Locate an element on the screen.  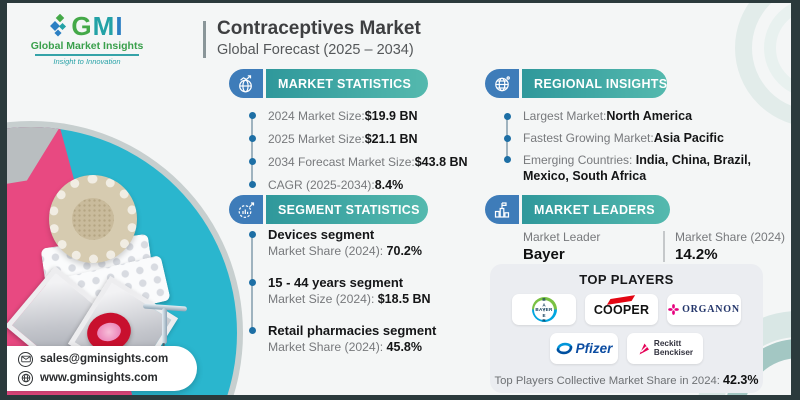
region-row: Fastest Growing Market: Asia Pacific is located at coordinates (631, 138).